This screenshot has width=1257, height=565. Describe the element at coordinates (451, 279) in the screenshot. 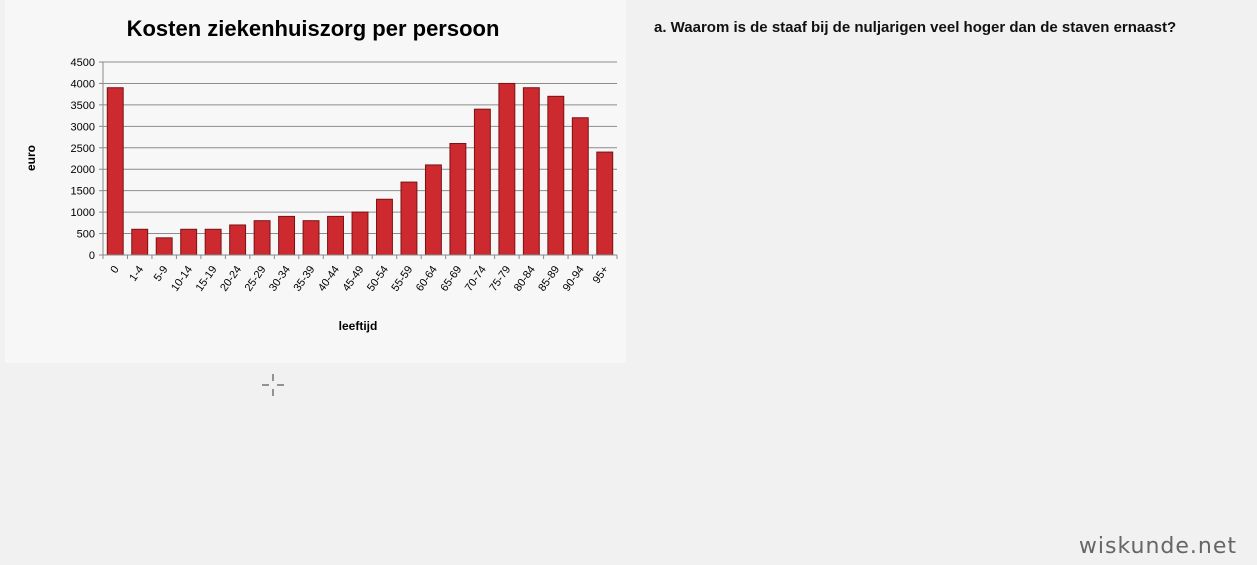

I see `x-tick-label: 65-69` at that location.